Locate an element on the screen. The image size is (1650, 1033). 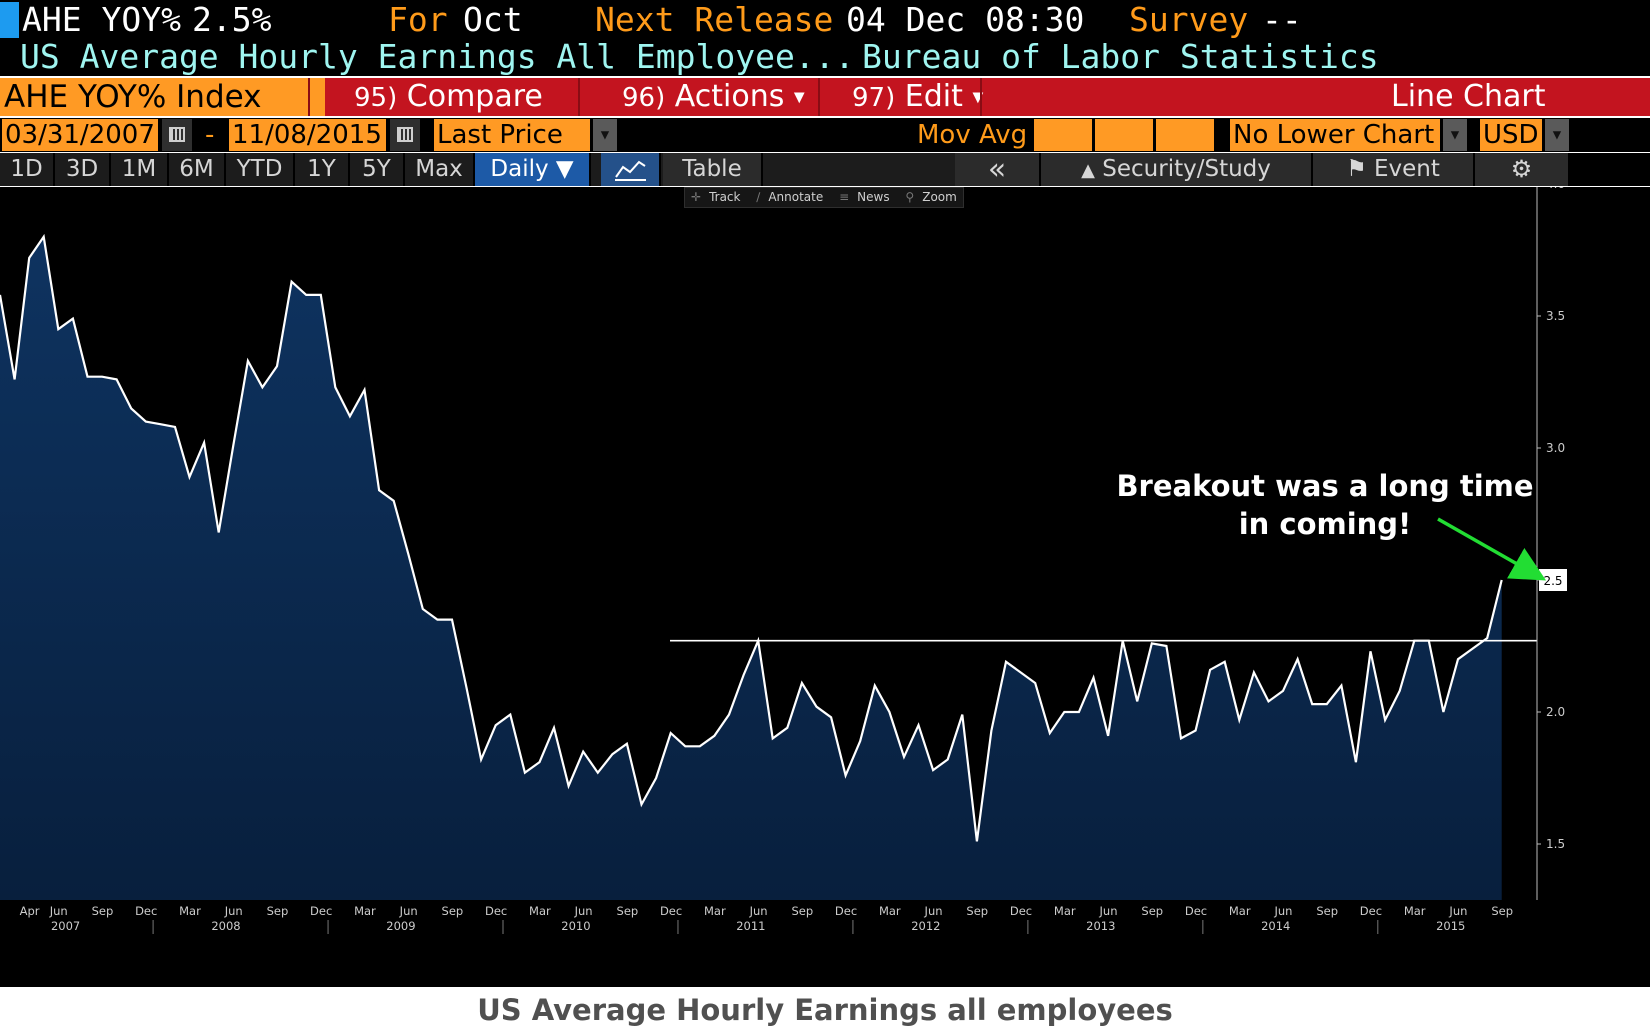
tab-1y: 1Y is located at coordinates (322, 169).